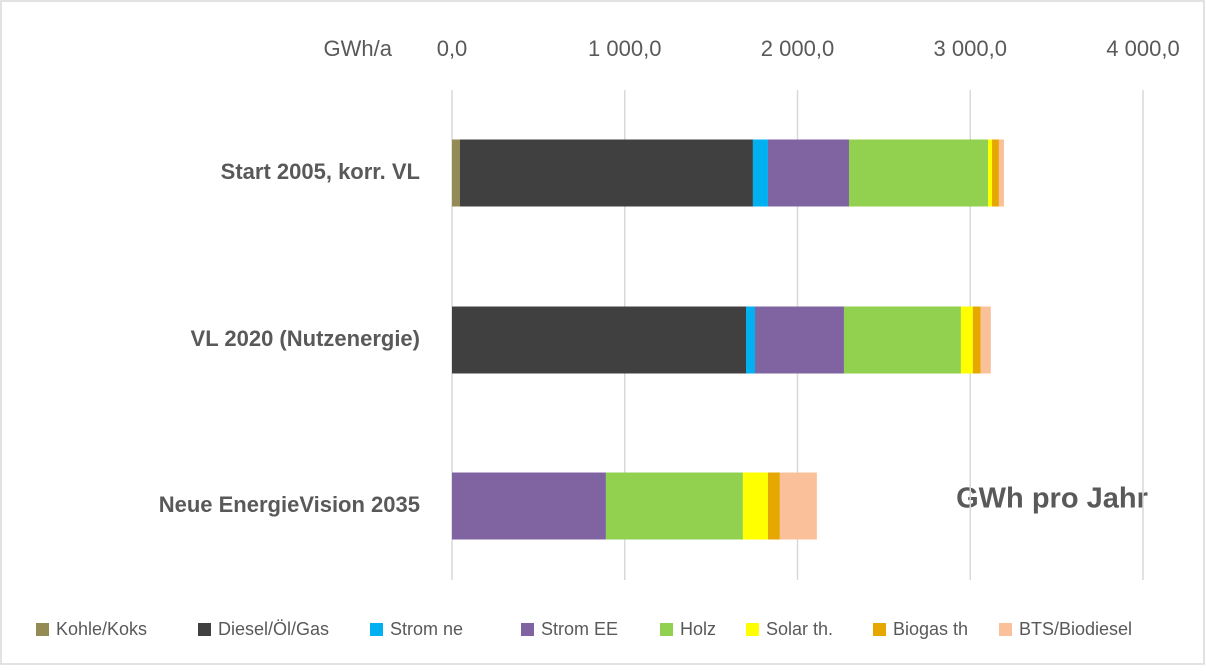 This screenshot has width=1206, height=671. What do you see at coordinates (970, 48) in the screenshot?
I see `x-tick-label: 3 000,0` at bounding box center [970, 48].